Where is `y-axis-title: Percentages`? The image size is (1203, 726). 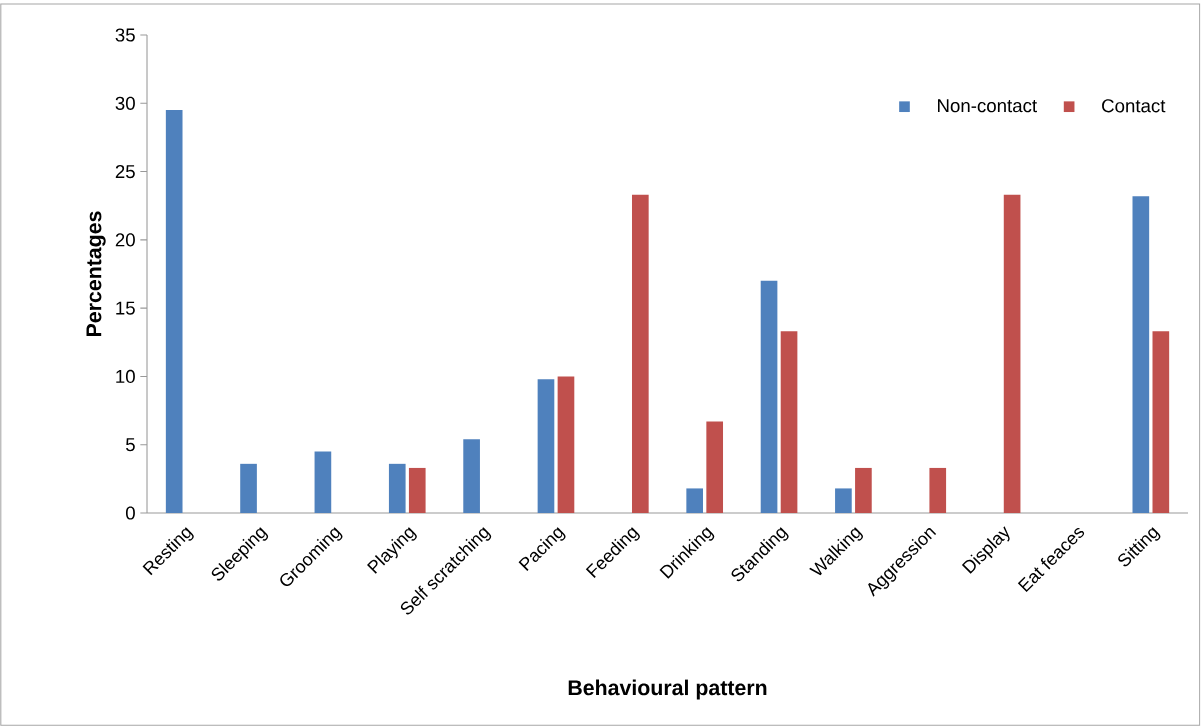 y-axis-title: Percentages is located at coordinates (96, 274).